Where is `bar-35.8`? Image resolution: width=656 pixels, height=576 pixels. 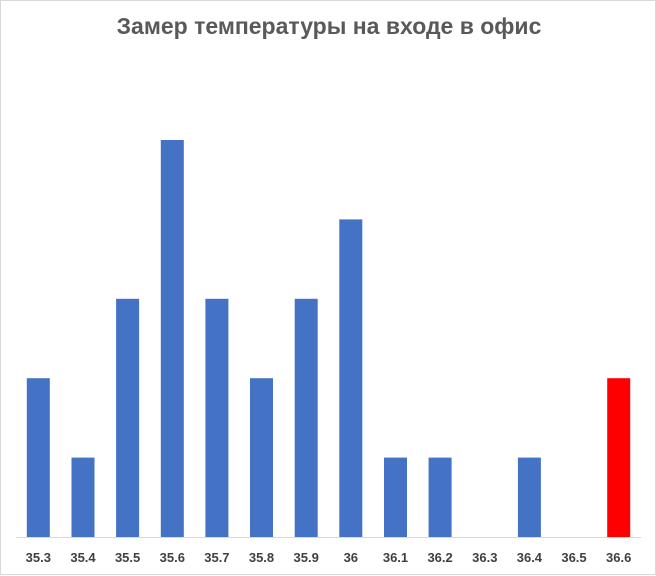
bar-35.8 is located at coordinates (261, 457).